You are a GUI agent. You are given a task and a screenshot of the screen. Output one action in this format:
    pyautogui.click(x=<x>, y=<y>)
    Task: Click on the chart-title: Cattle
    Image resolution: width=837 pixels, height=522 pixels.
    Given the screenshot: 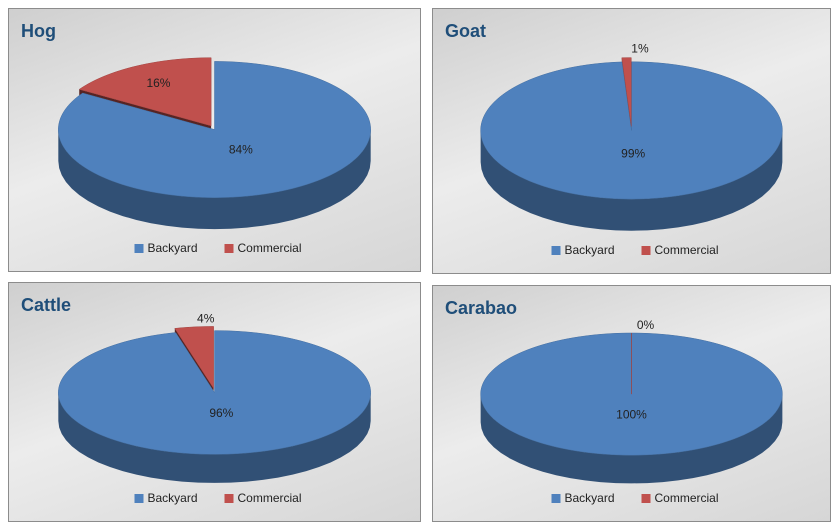 What is the action you would take?
    pyautogui.click(x=46, y=305)
    